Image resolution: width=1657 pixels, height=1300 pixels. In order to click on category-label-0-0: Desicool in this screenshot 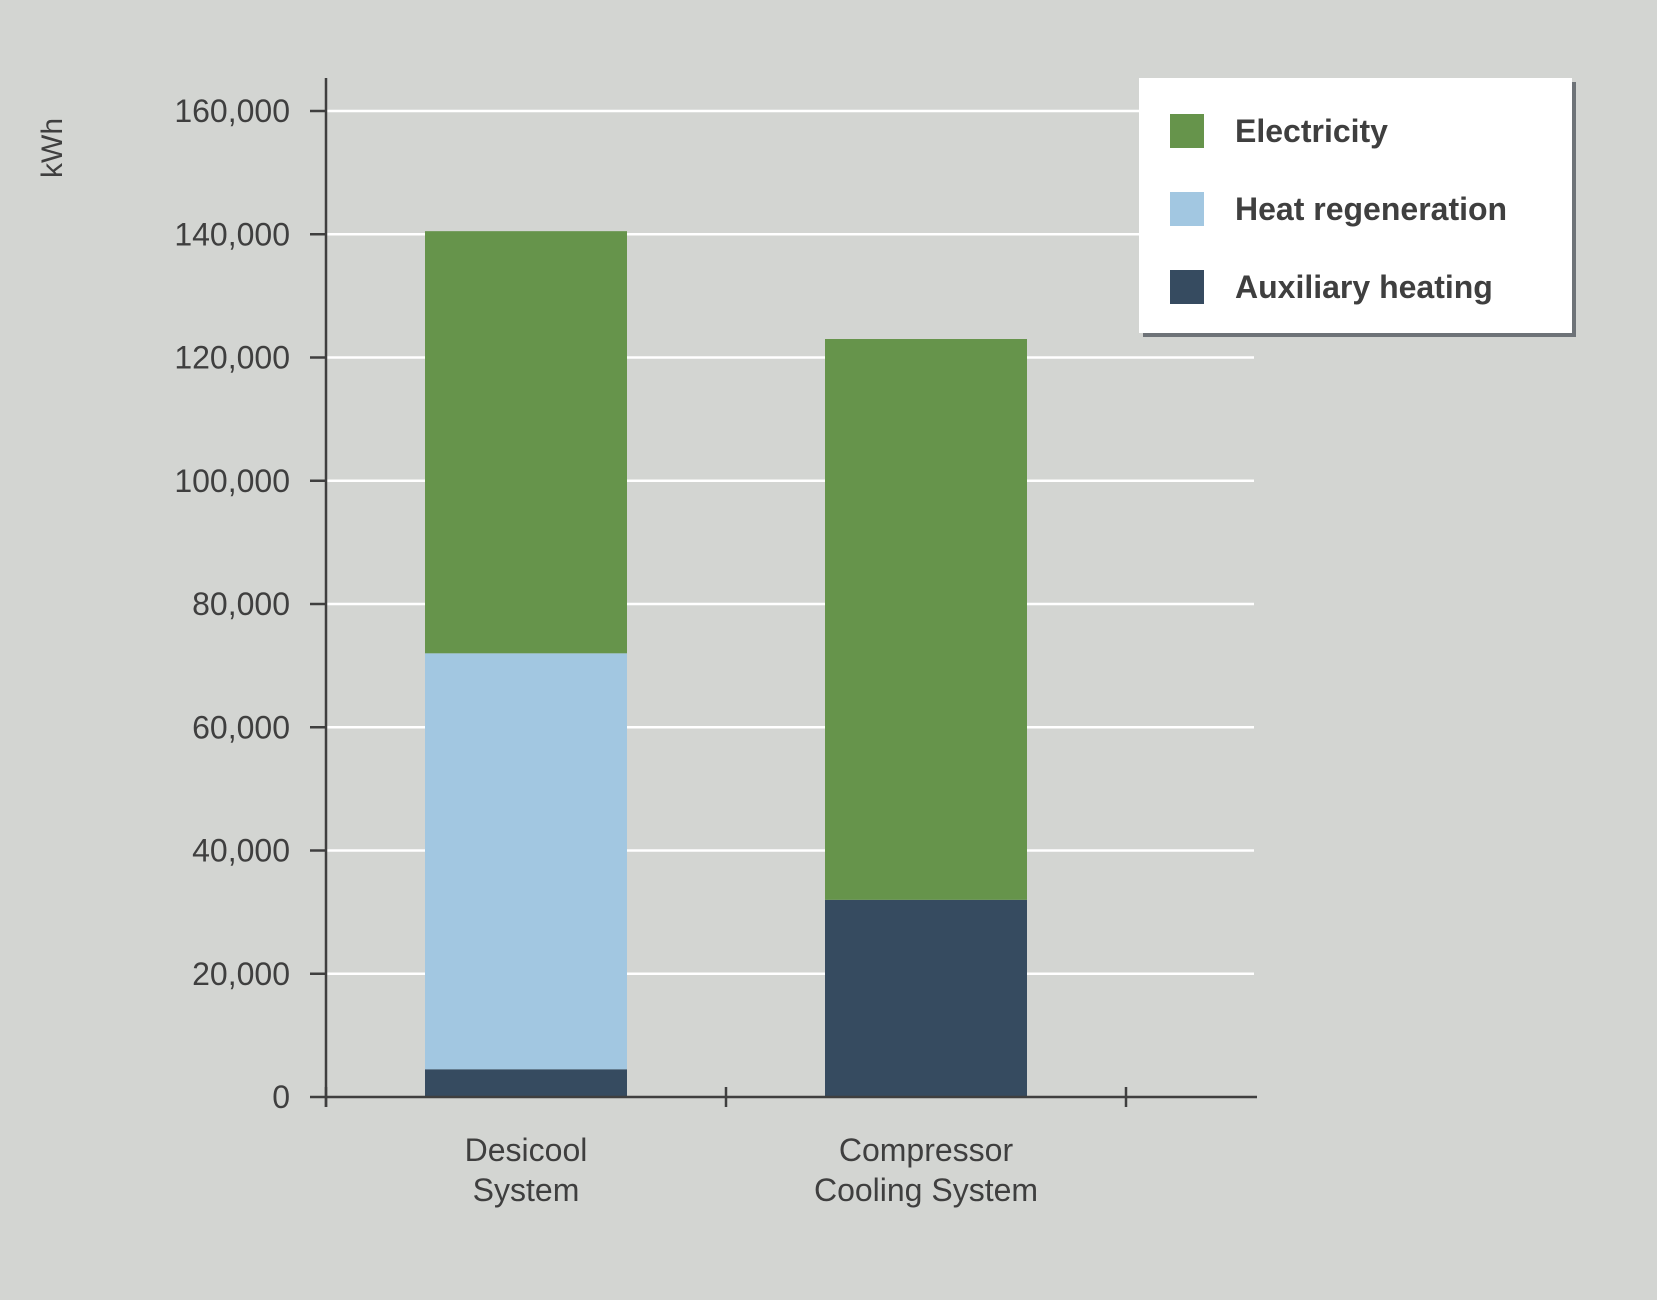, I will do `click(526, 1150)`.